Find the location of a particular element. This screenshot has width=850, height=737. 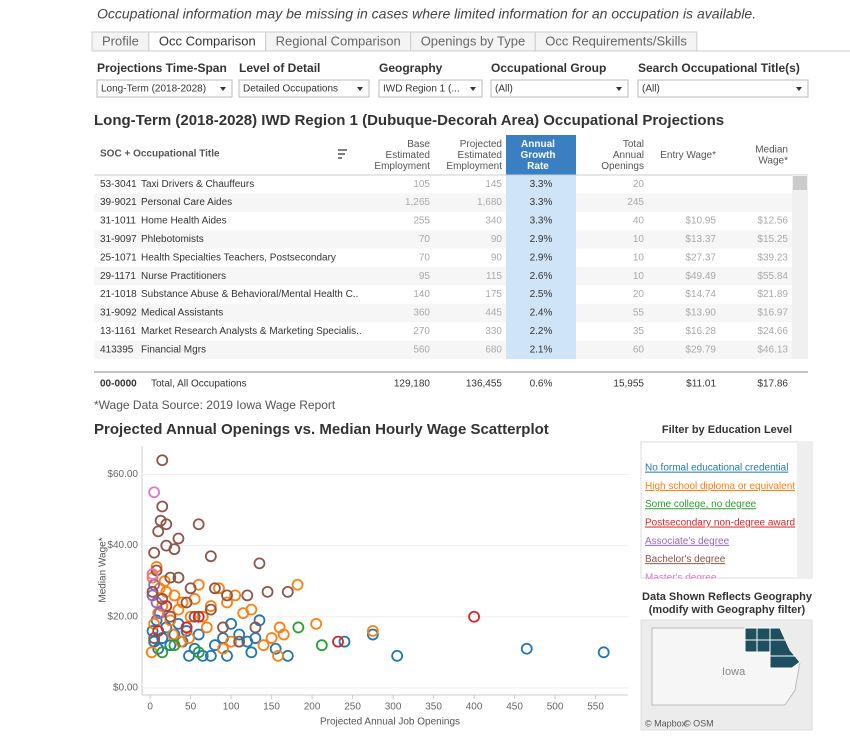

y-tick-label: $20.00 is located at coordinates (122, 616).